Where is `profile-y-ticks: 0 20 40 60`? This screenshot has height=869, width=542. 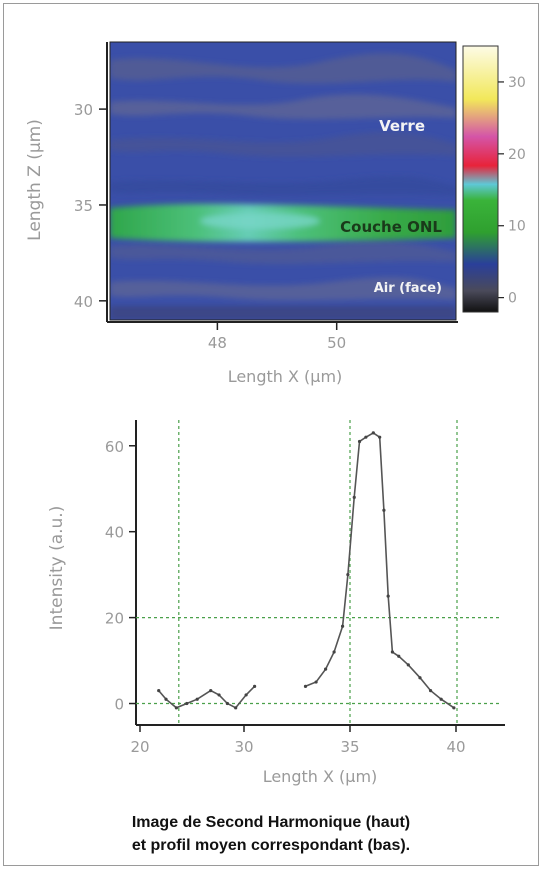 profile-y-ticks: 0 20 40 60 is located at coordinates (120, 576).